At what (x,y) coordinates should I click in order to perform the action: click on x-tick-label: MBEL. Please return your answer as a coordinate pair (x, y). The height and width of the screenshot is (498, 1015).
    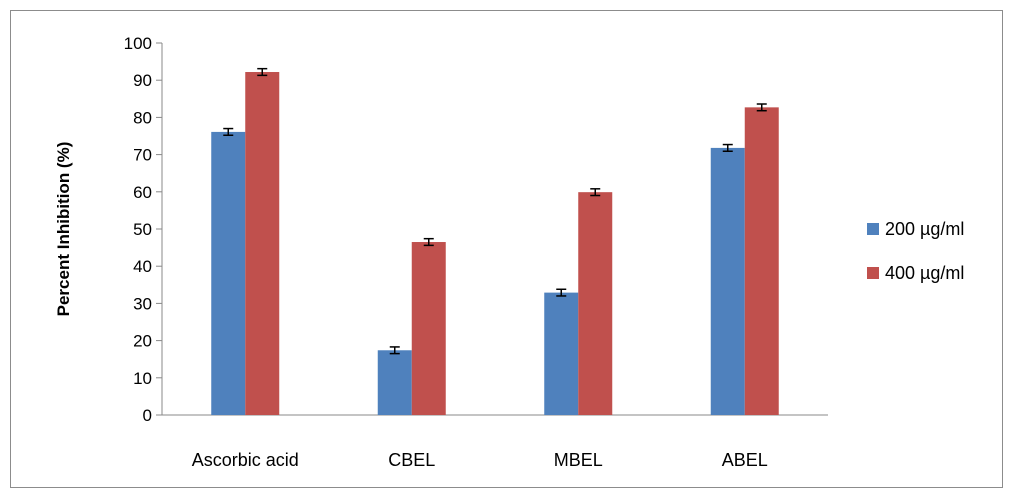
    Looking at the image, I should click on (578, 460).